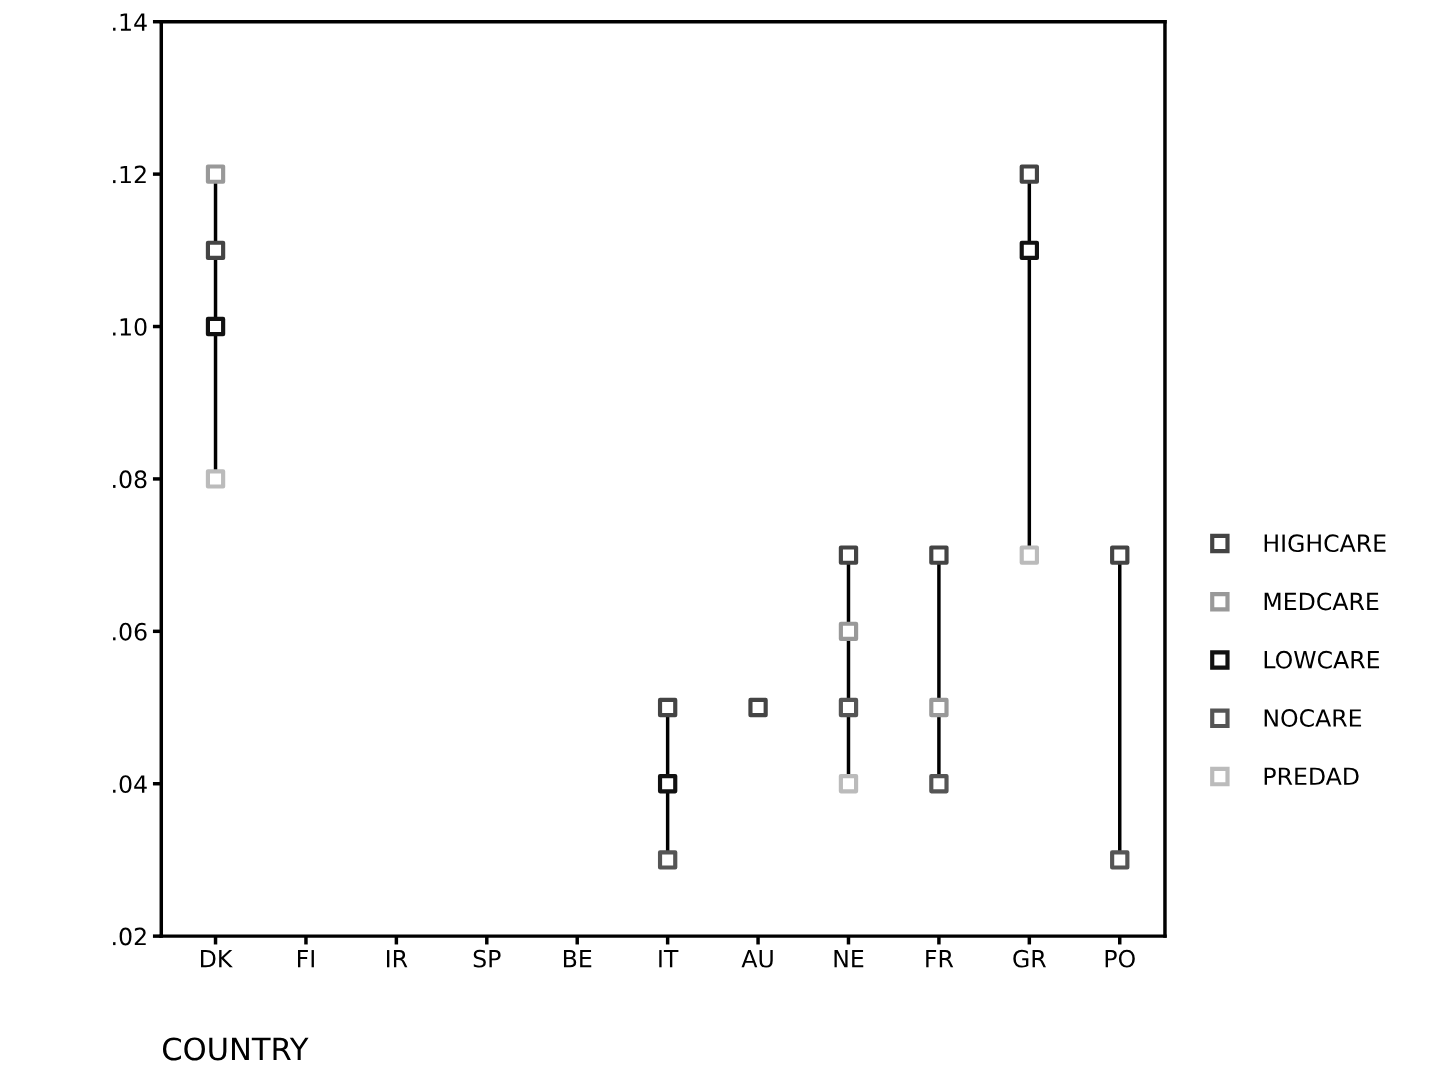 Image resolution: width=1440 pixels, height=1086 pixels. I want to click on y-tick-label: .08, so click(130, 479).